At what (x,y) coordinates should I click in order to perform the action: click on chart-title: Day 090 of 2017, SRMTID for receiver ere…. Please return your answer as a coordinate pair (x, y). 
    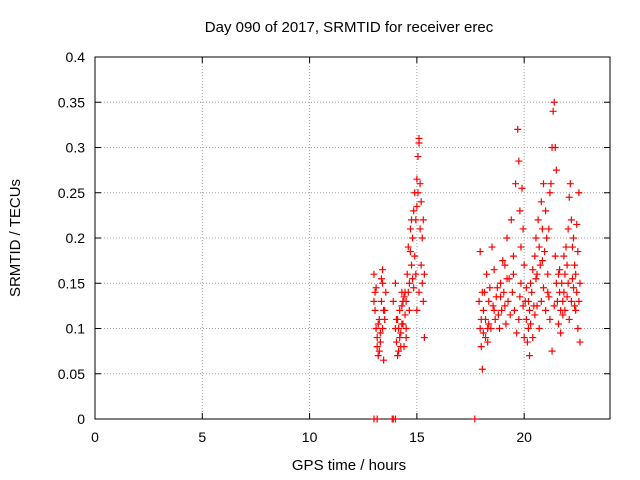
    Looking at the image, I should click on (349, 27).